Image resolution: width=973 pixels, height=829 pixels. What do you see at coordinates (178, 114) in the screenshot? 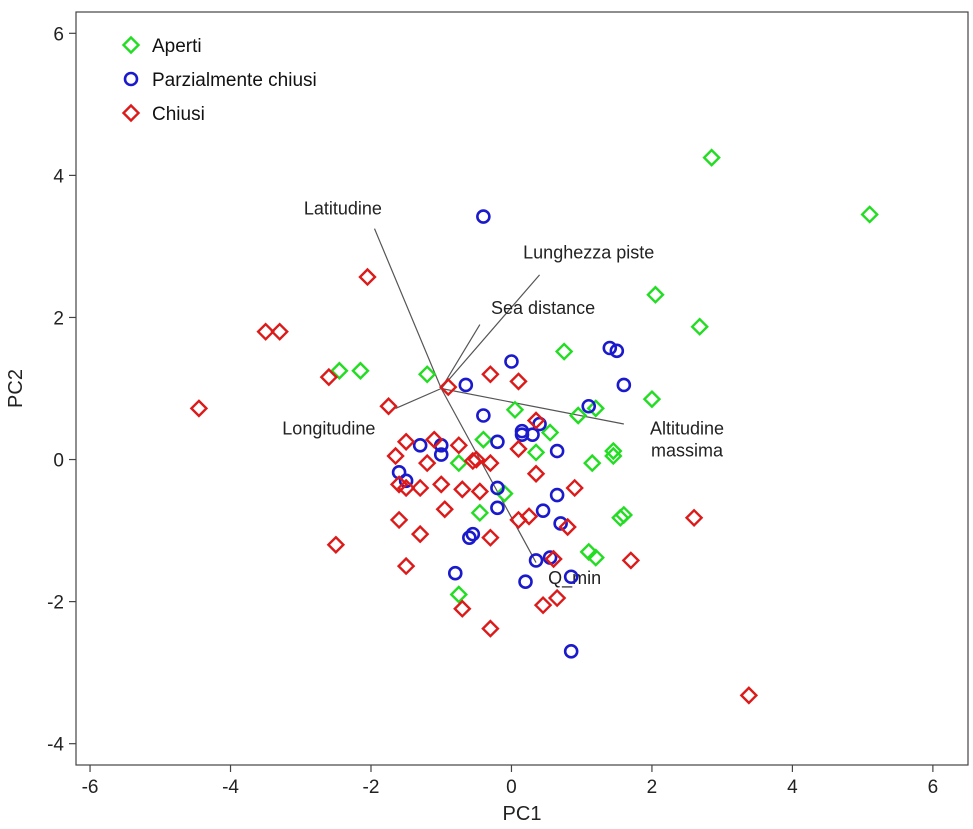
I see `legend-label: Chiusi` at bounding box center [178, 114].